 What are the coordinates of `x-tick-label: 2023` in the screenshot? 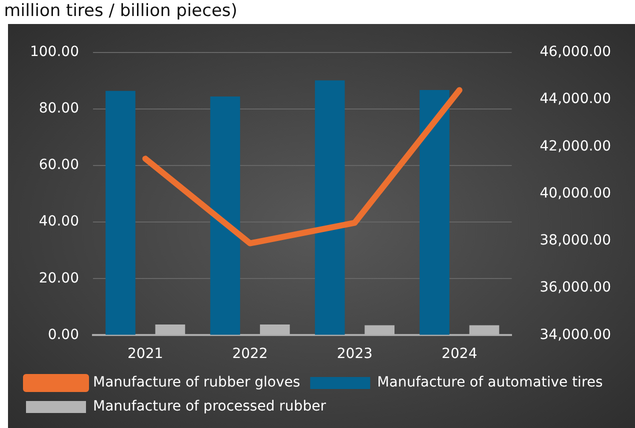 It's located at (354, 354).